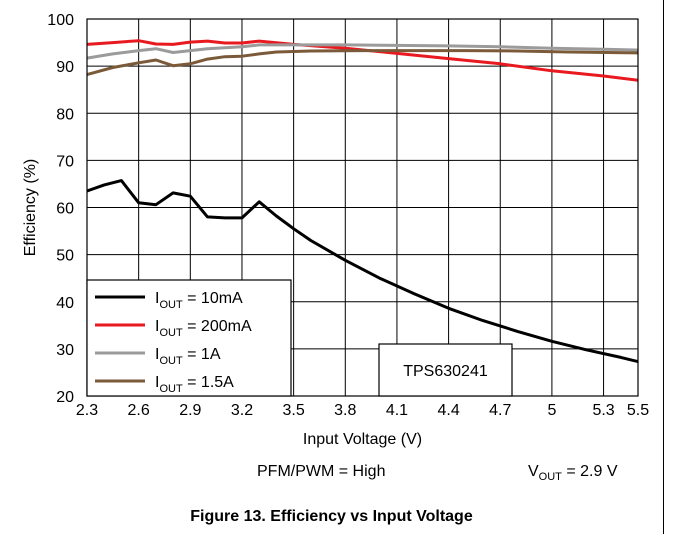 The width and height of the screenshot is (673, 534). What do you see at coordinates (448, 410) in the screenshot?
I see `x-tick-label: 4.4` at bounding box center [448, 410].